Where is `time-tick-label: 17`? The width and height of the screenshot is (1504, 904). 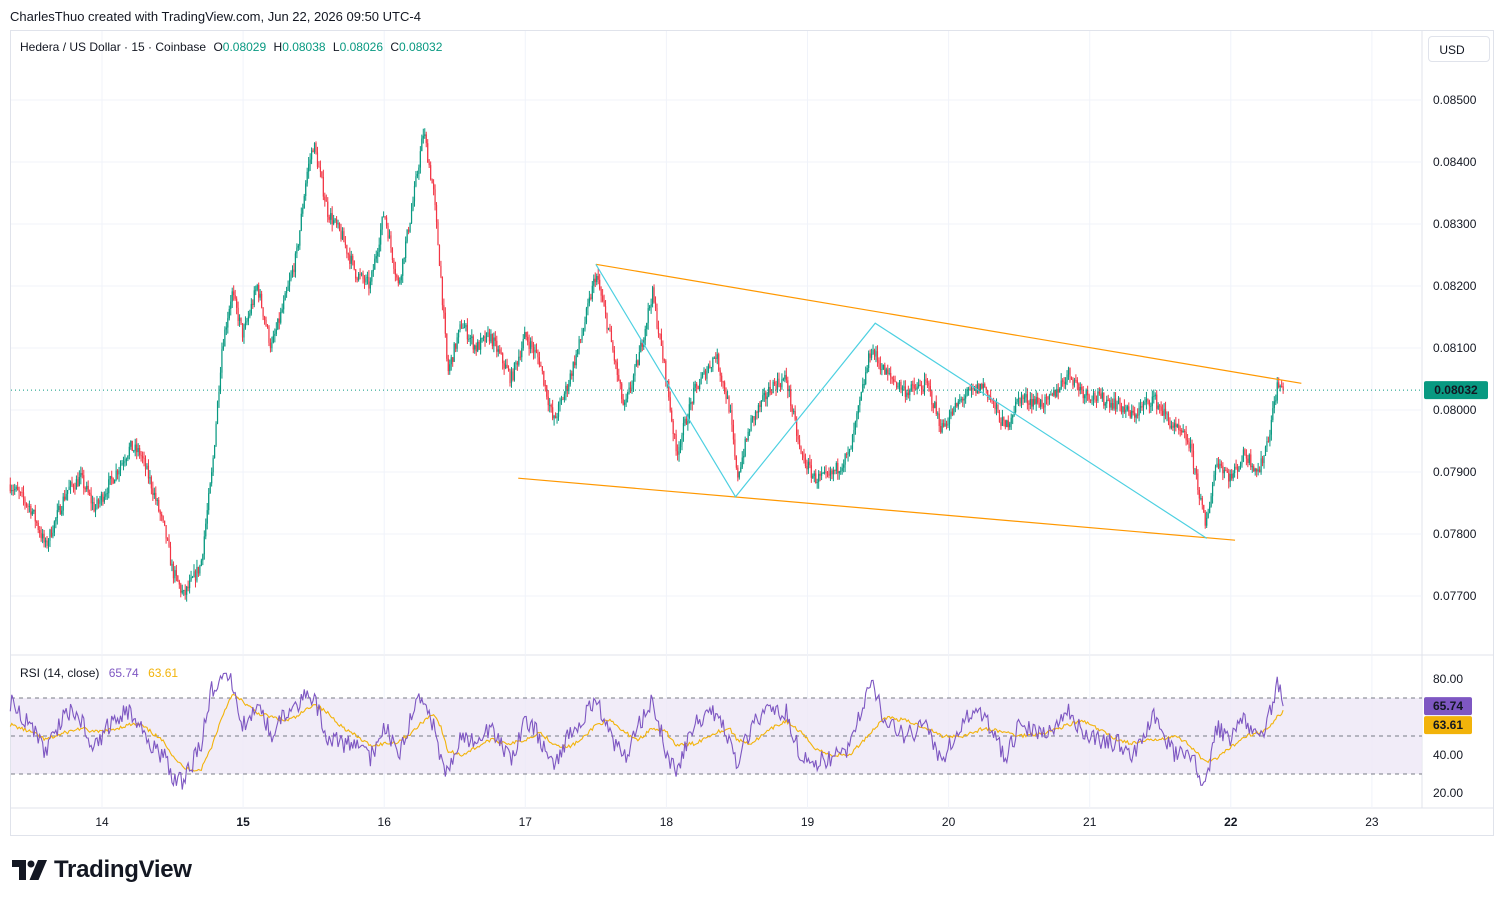
time-tick-label: 17 is located at coordinates (526, 822).